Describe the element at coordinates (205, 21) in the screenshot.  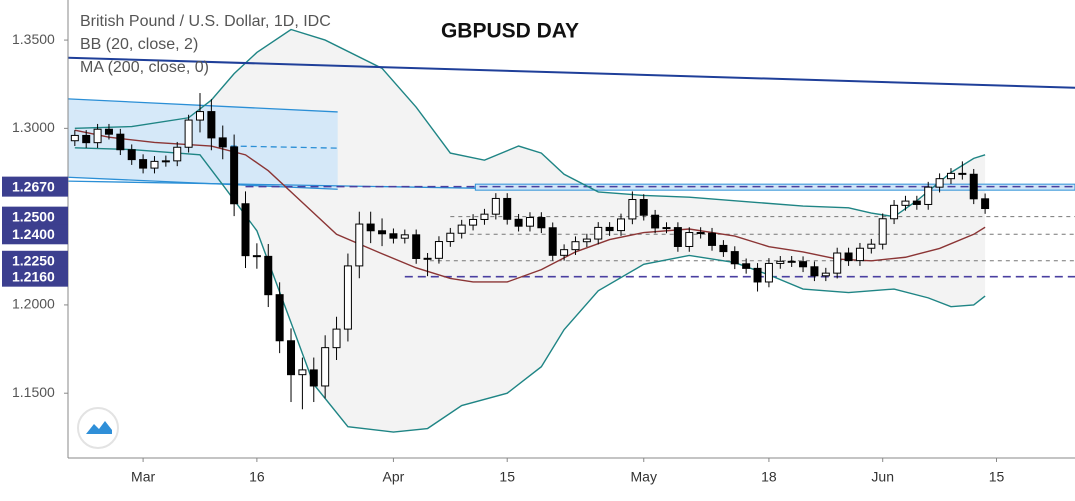
I see `legend-symbol: British Pound / U.S. Dollar, 1D, IDC` at that location.